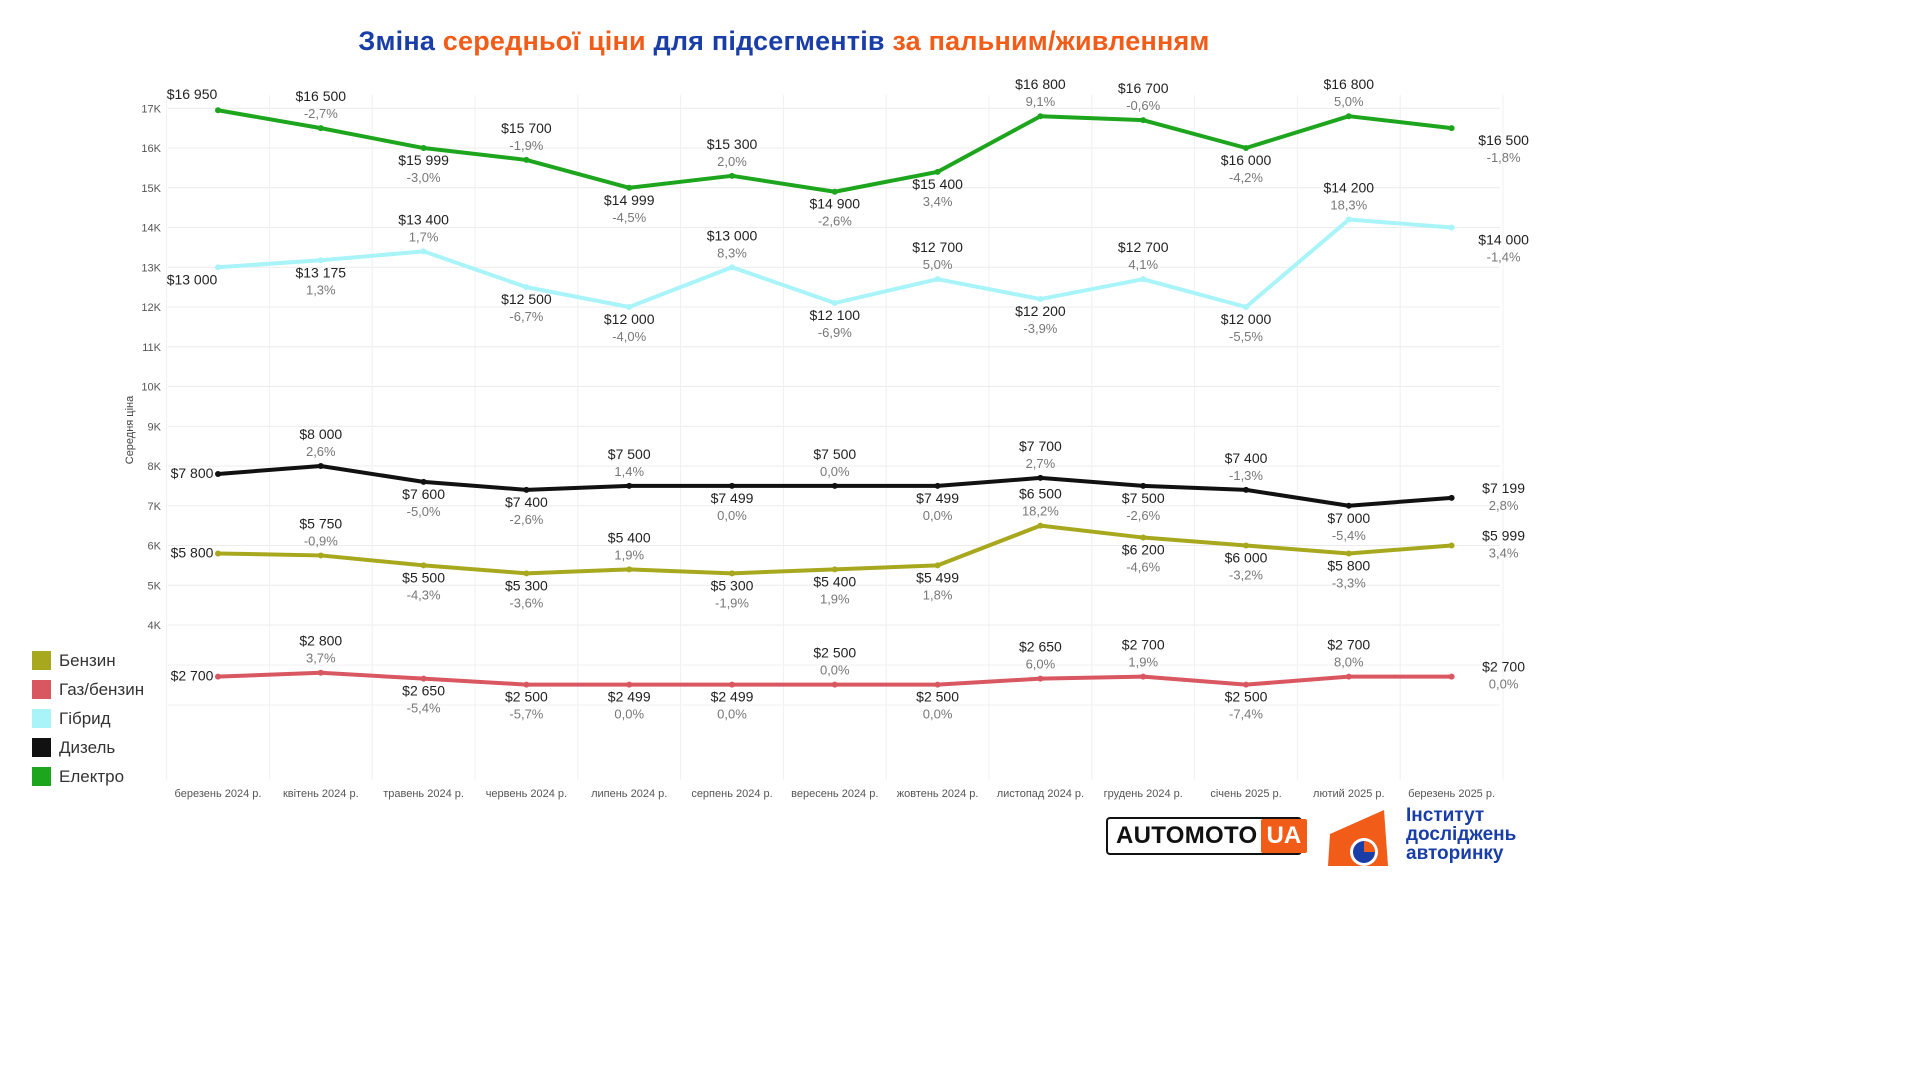 The image size is (1920, 1080). I want to click on series-line, so click(835, 151).